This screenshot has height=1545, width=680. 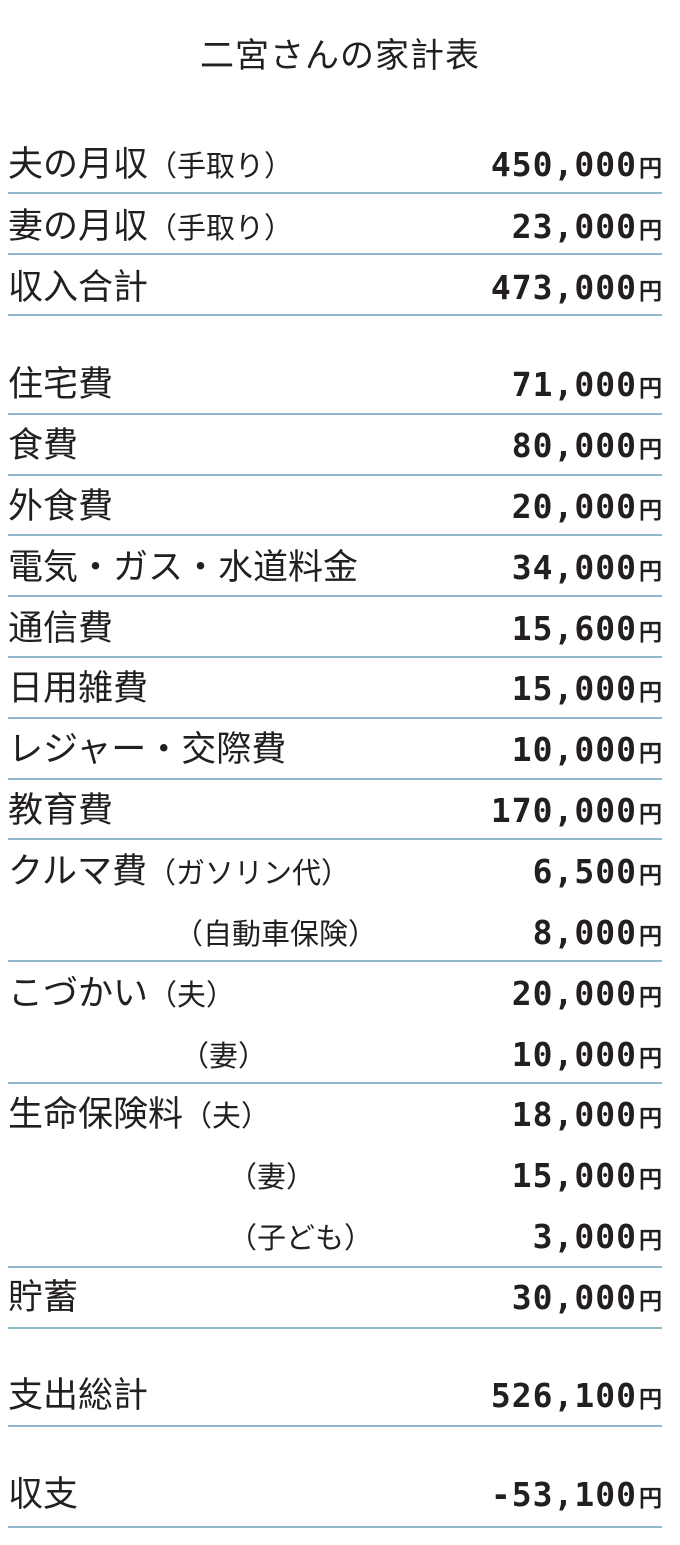 I want to click on row-label-sub: （自動車保険）, so click(x=276, y=934).